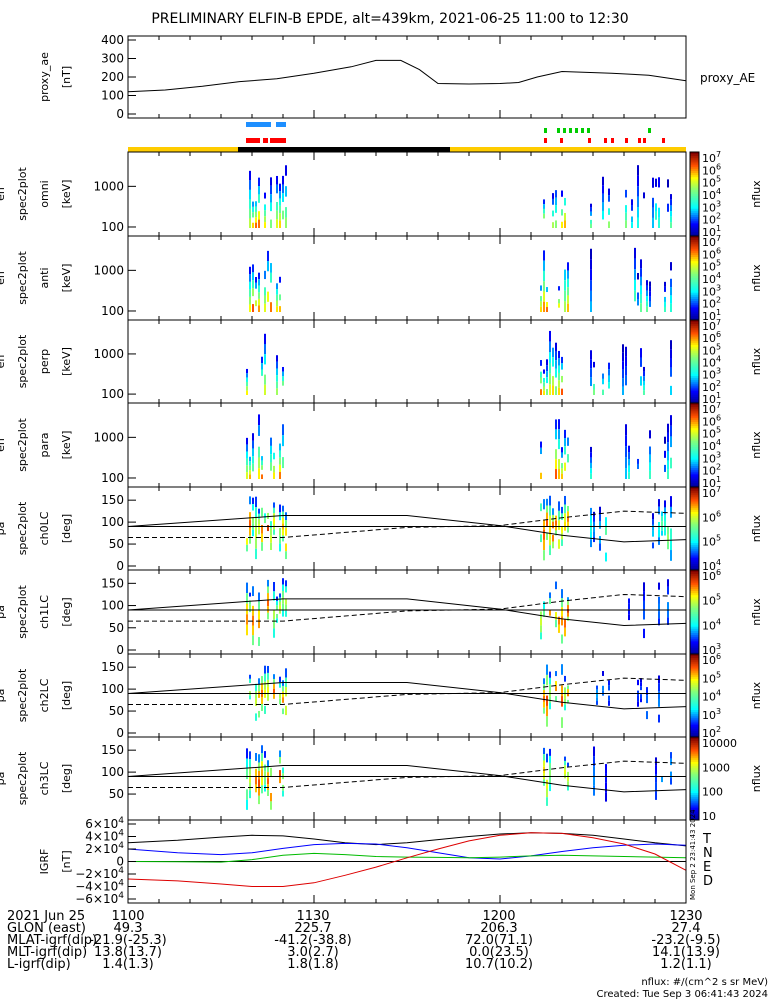 The image size is (775, 1000). Describe the element at coordinates (46, 916) in the screenshot. I see `footer-row-label: 2021 Jun 25` at that location.